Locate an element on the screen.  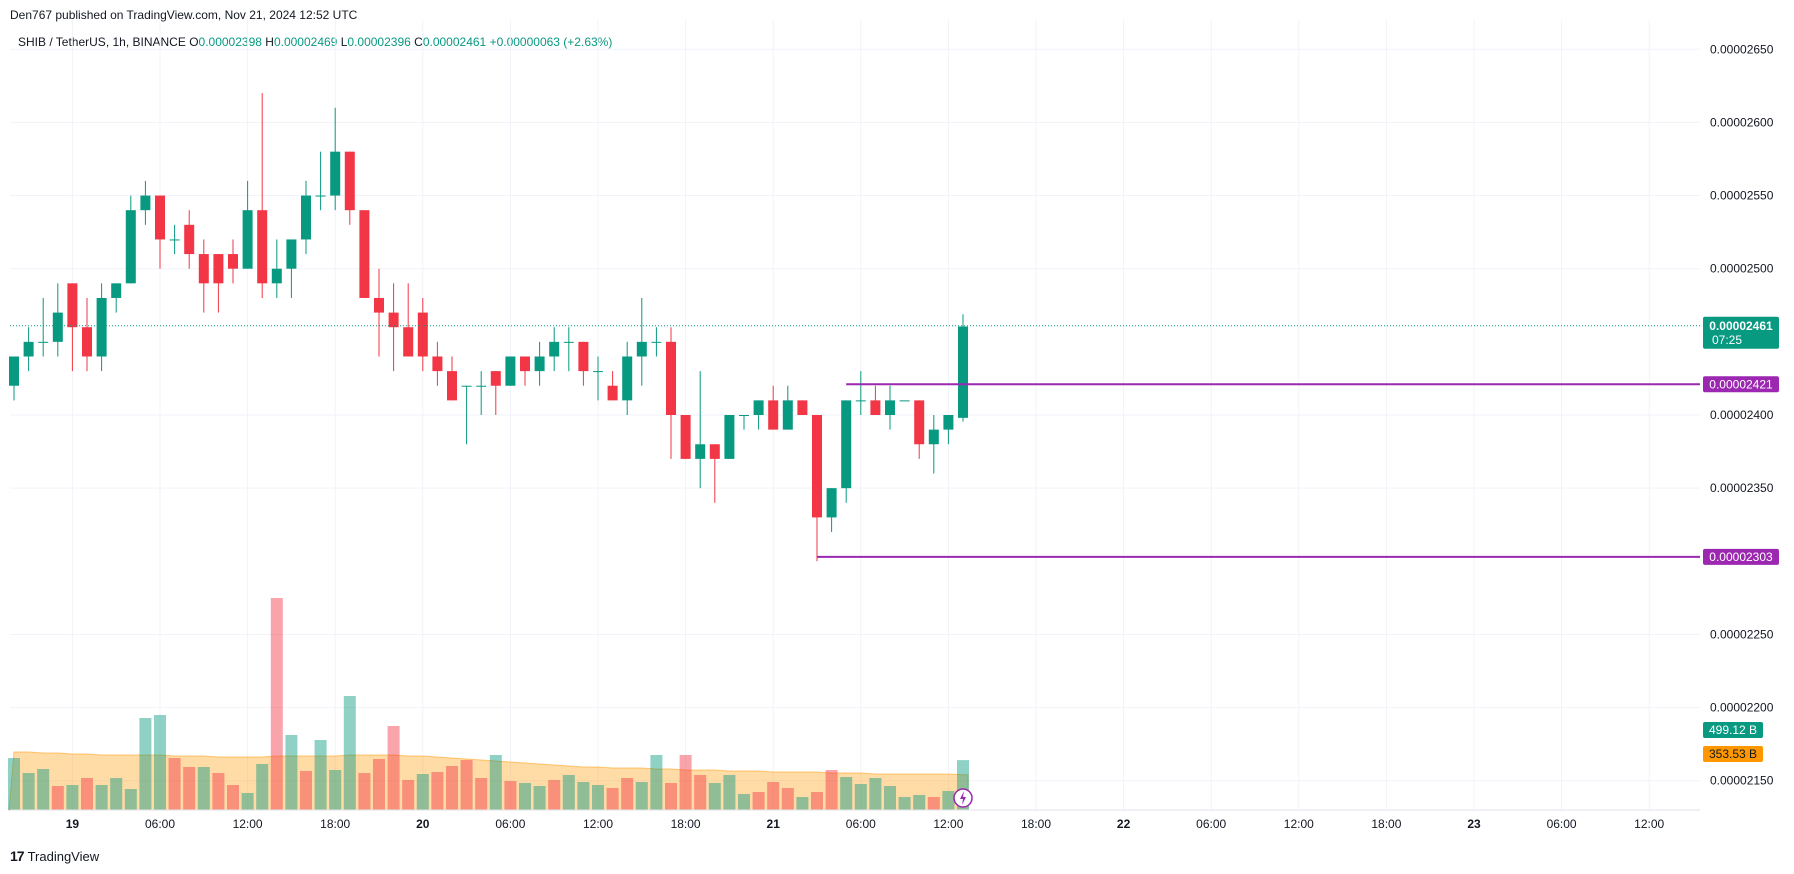
symbol-name: SHIB / TetherUS, 1h, BINANCE is located at coordinates (102, 42).